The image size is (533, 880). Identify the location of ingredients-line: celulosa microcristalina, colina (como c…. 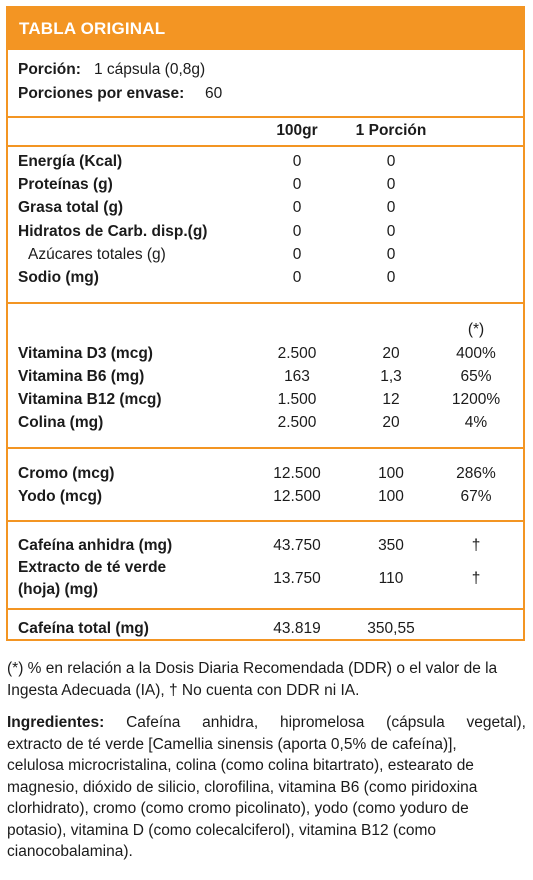
(240, 765).